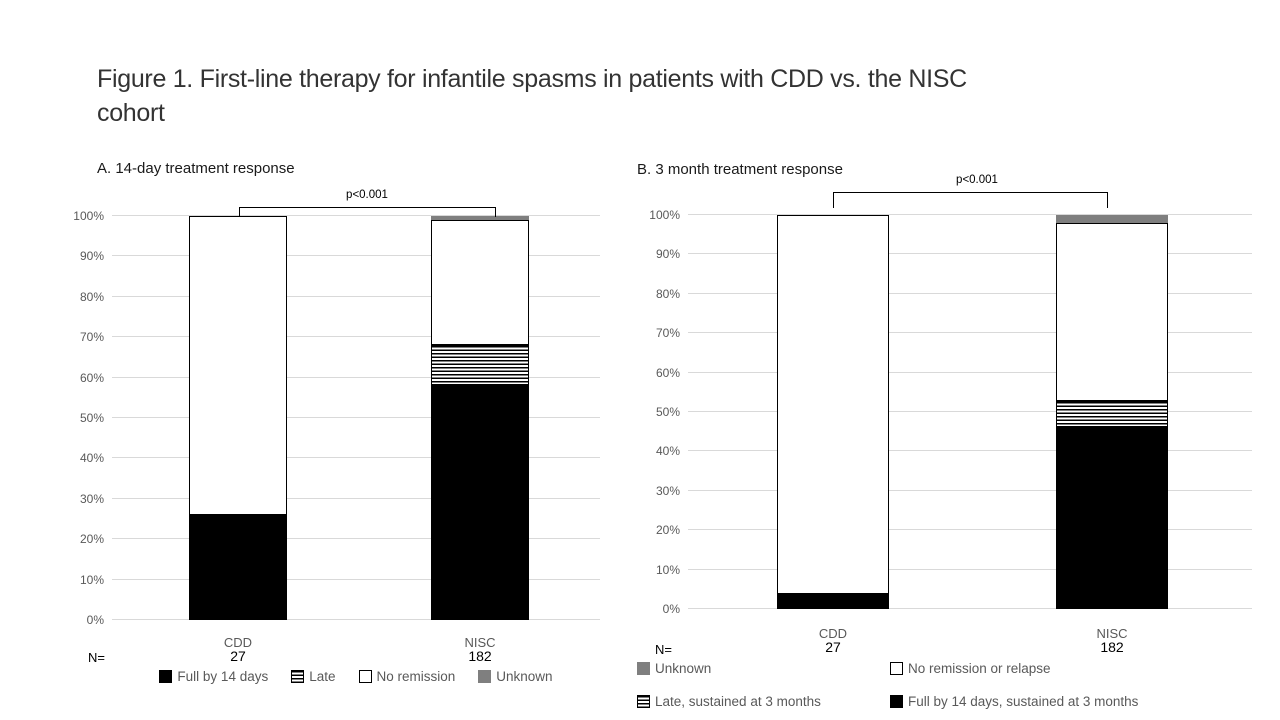 The height and width of the screenshot is (720, 1280). What do you see at coordinates (91, 579) in the screenshot?
I see `chart-a-y-tick-label: 10%` at bounding box center [91, 579].